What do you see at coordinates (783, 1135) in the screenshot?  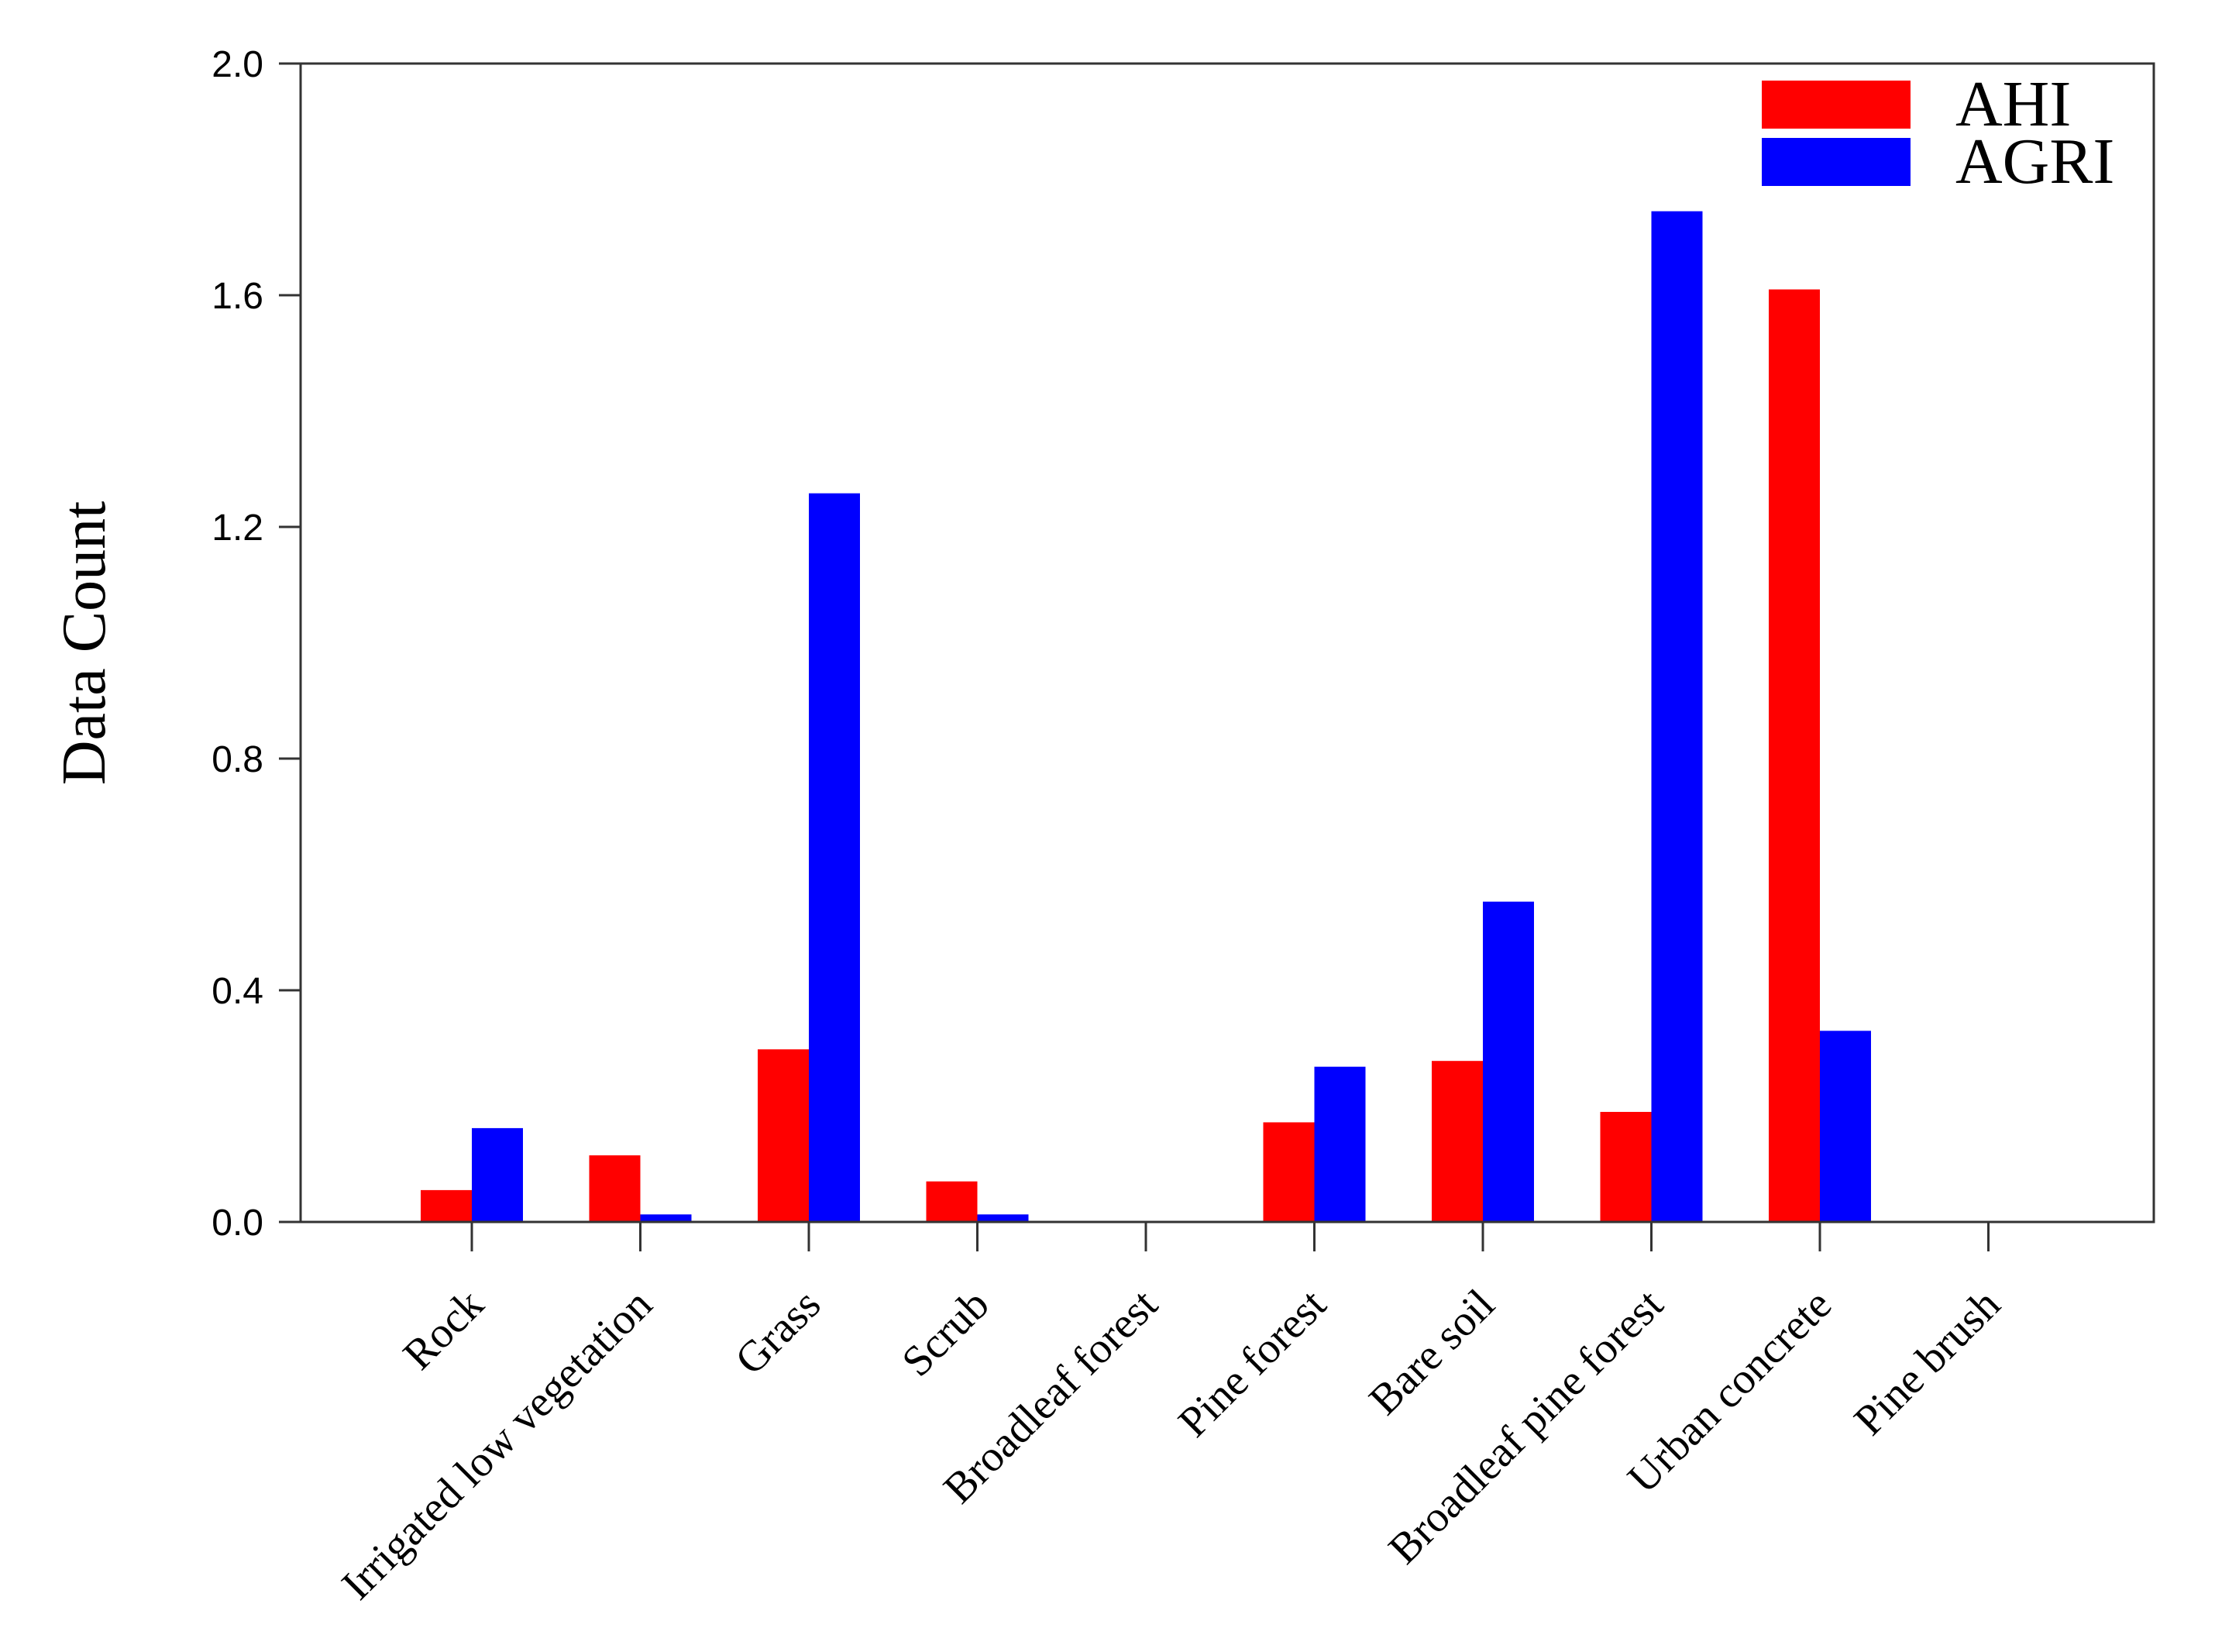 I see `bar-ahi-grass` at bounding box center [783, 1135].